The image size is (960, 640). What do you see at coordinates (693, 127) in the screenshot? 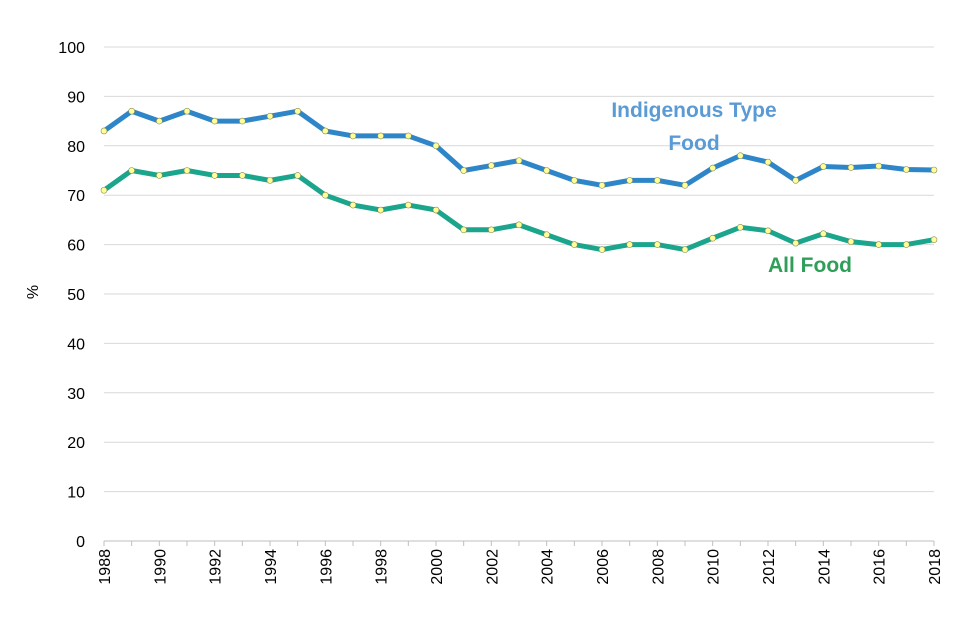
I see `series-label-0: Indigenous Type Food` at bounding box center [693, 127].